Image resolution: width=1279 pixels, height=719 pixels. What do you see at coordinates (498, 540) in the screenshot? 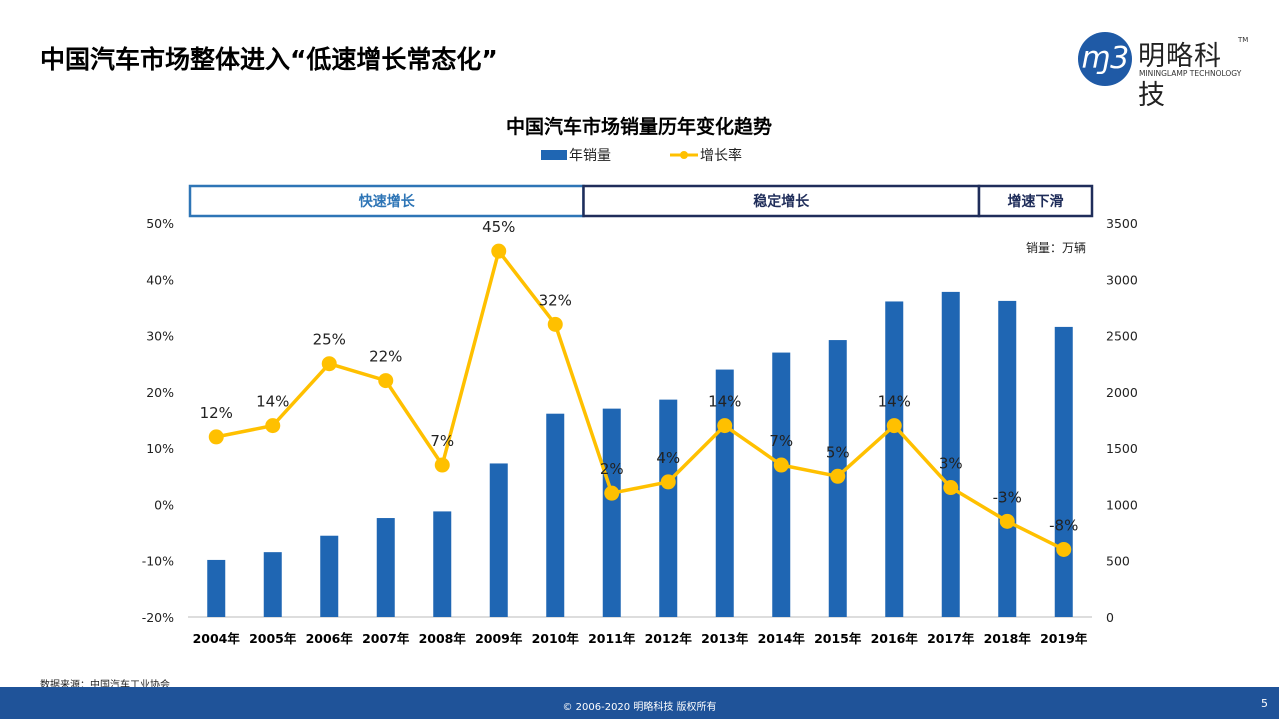
I see `bar-2009年` at bounding box center [498, 540].